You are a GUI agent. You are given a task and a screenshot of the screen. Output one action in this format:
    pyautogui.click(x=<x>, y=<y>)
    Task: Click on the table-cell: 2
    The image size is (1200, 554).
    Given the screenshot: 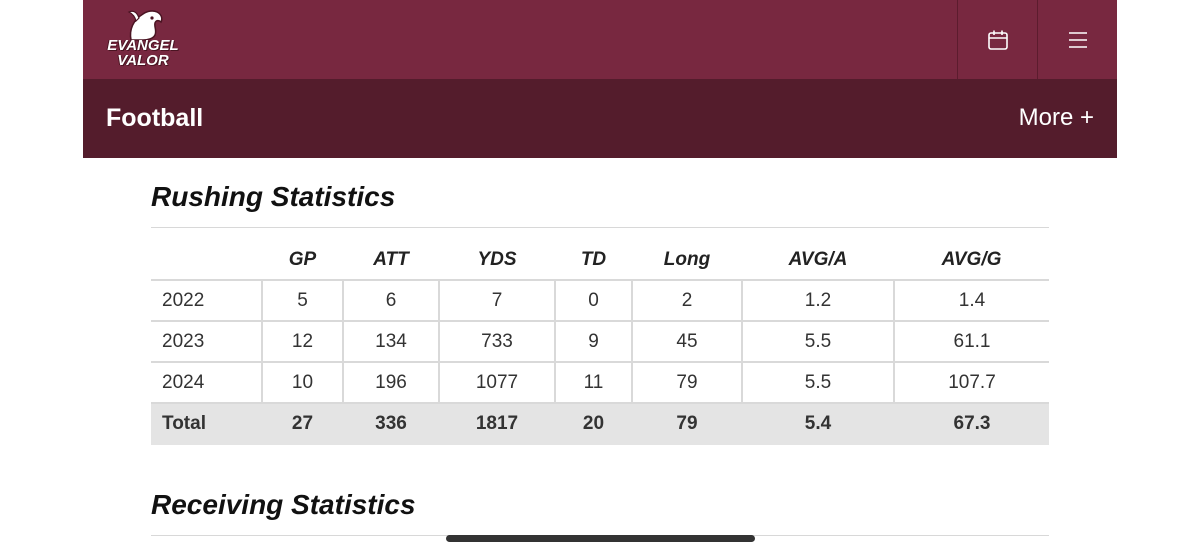 What is the action you would take?
    pyautogui.click(x=687, y=300)
    